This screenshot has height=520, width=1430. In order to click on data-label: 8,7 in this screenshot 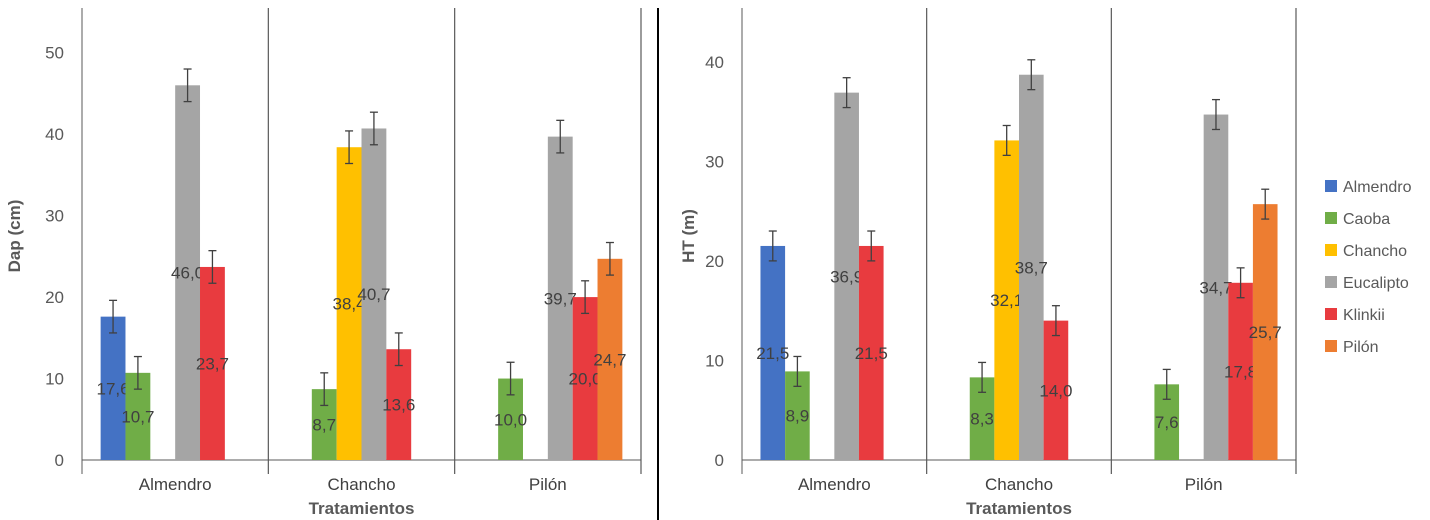, I will do `click(324, 425)`.